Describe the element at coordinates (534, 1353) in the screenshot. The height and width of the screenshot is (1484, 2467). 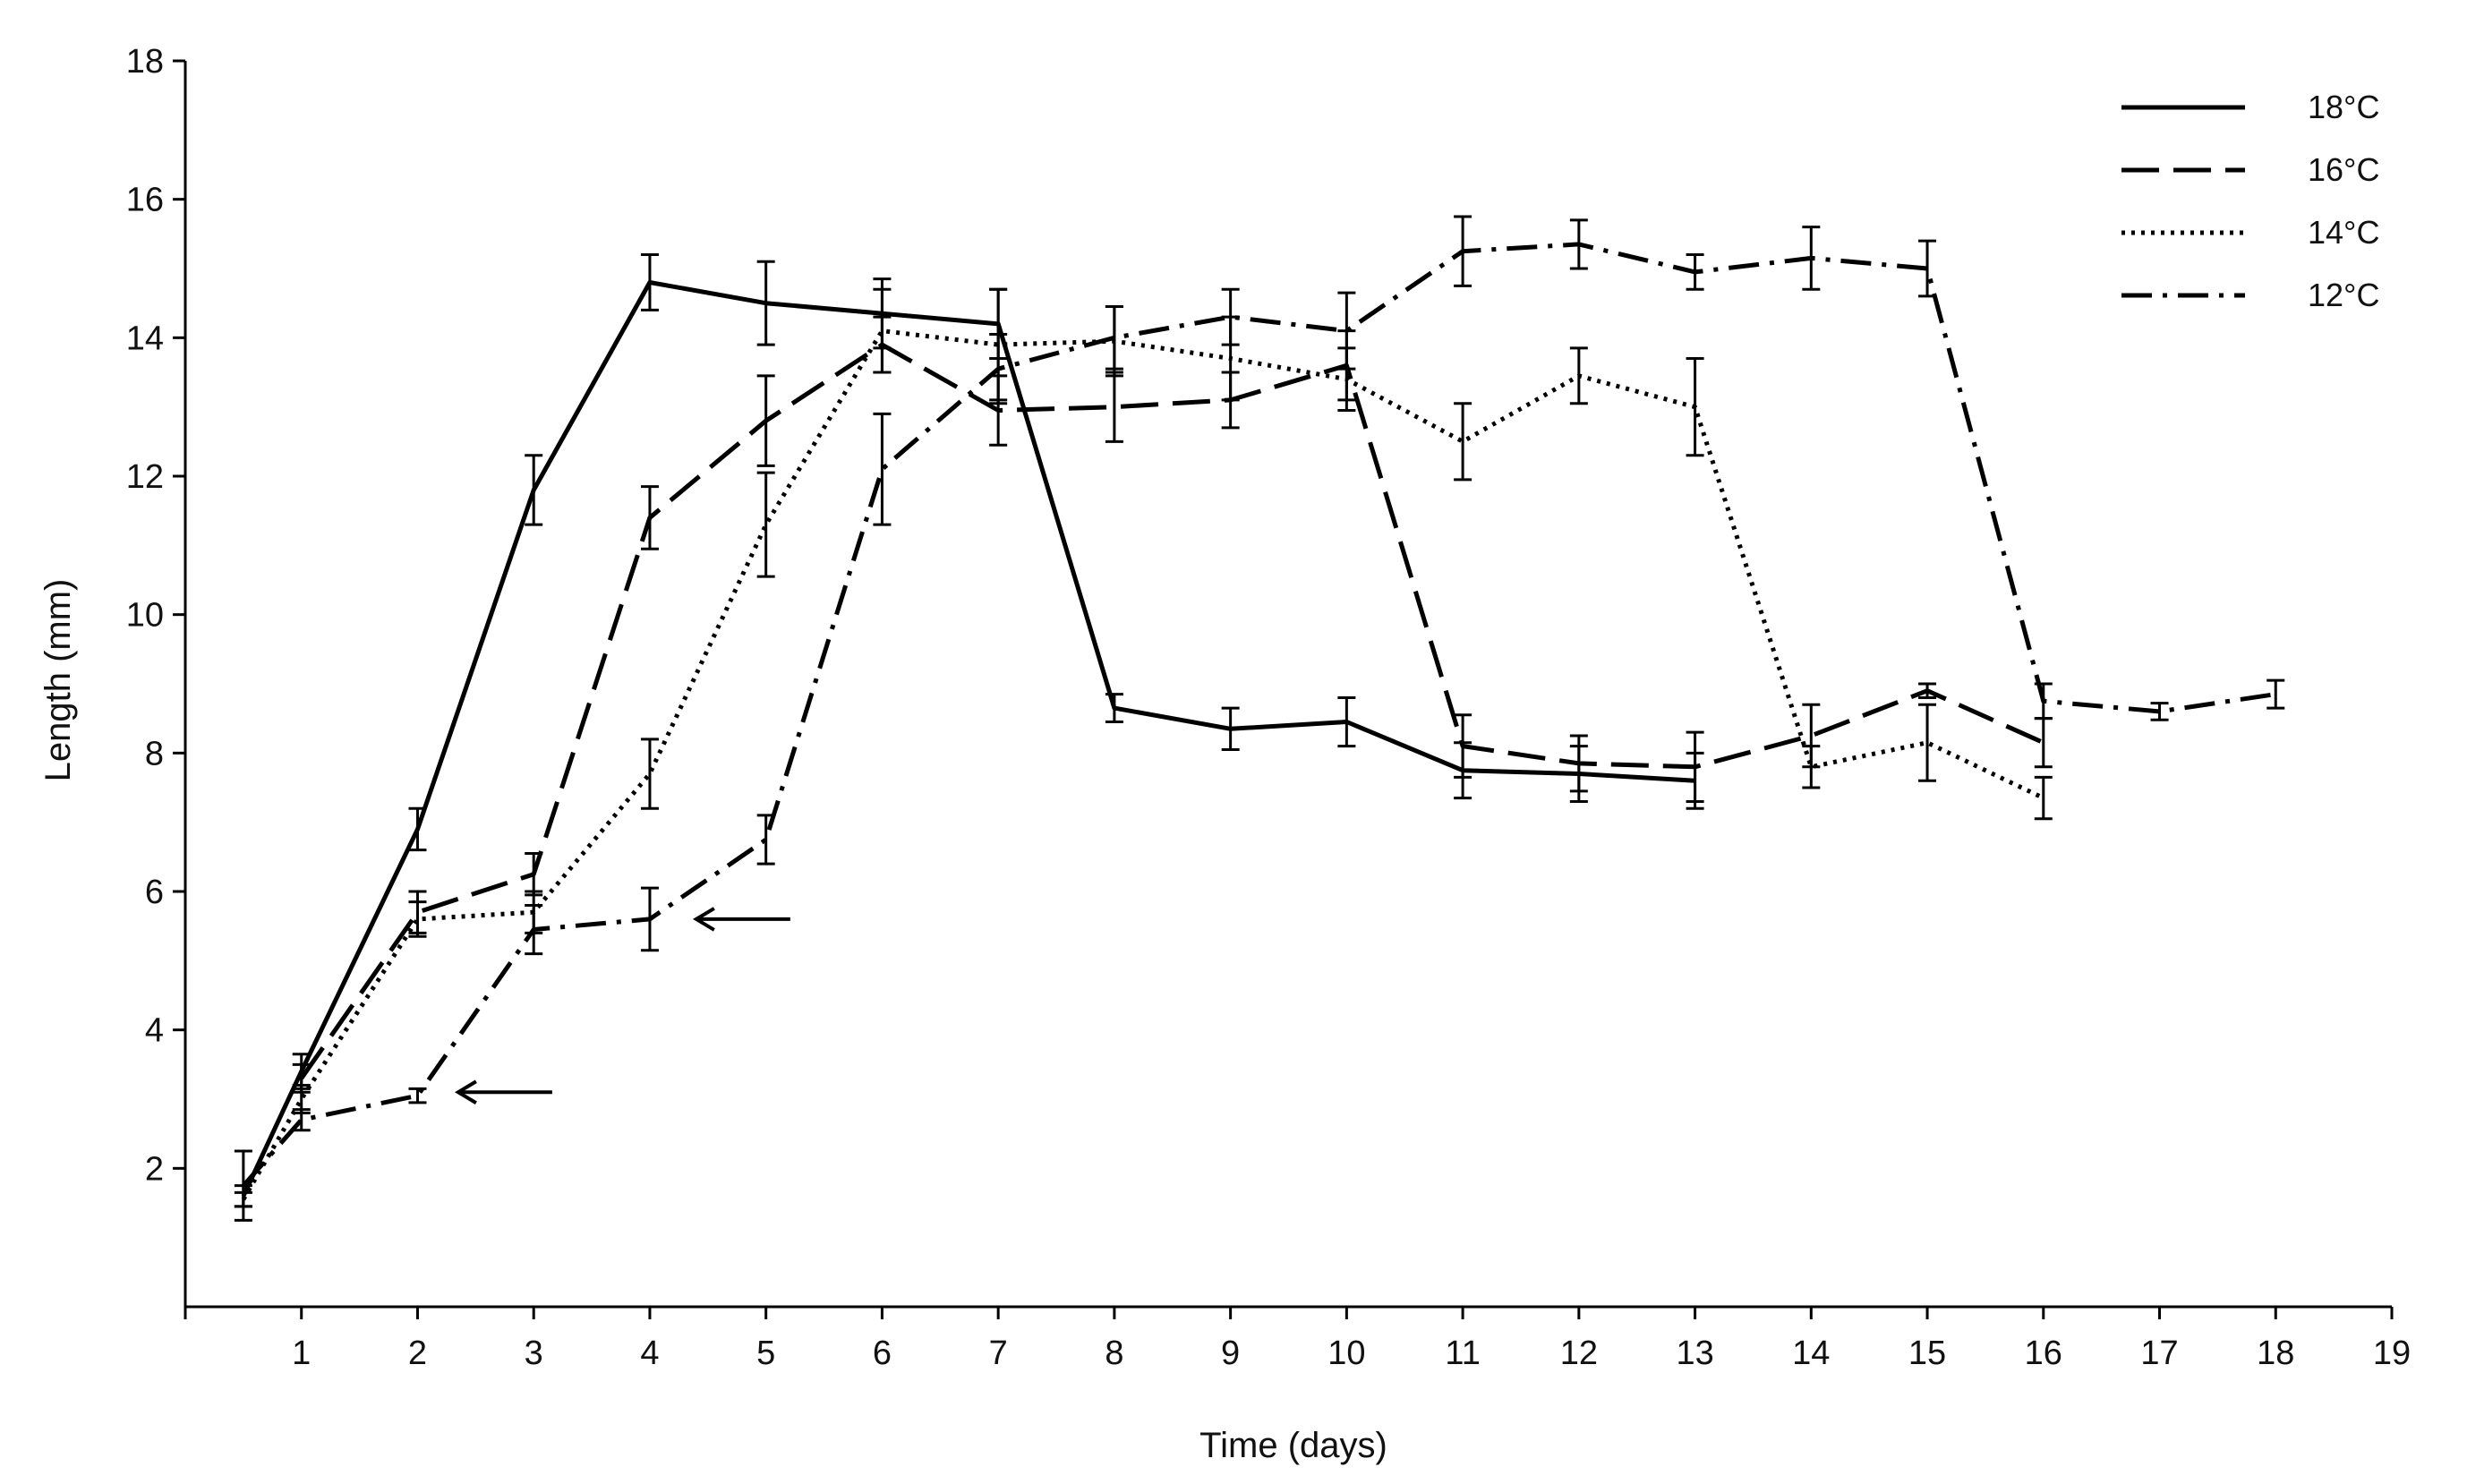
I see `x-tick-label: 3` at that location.